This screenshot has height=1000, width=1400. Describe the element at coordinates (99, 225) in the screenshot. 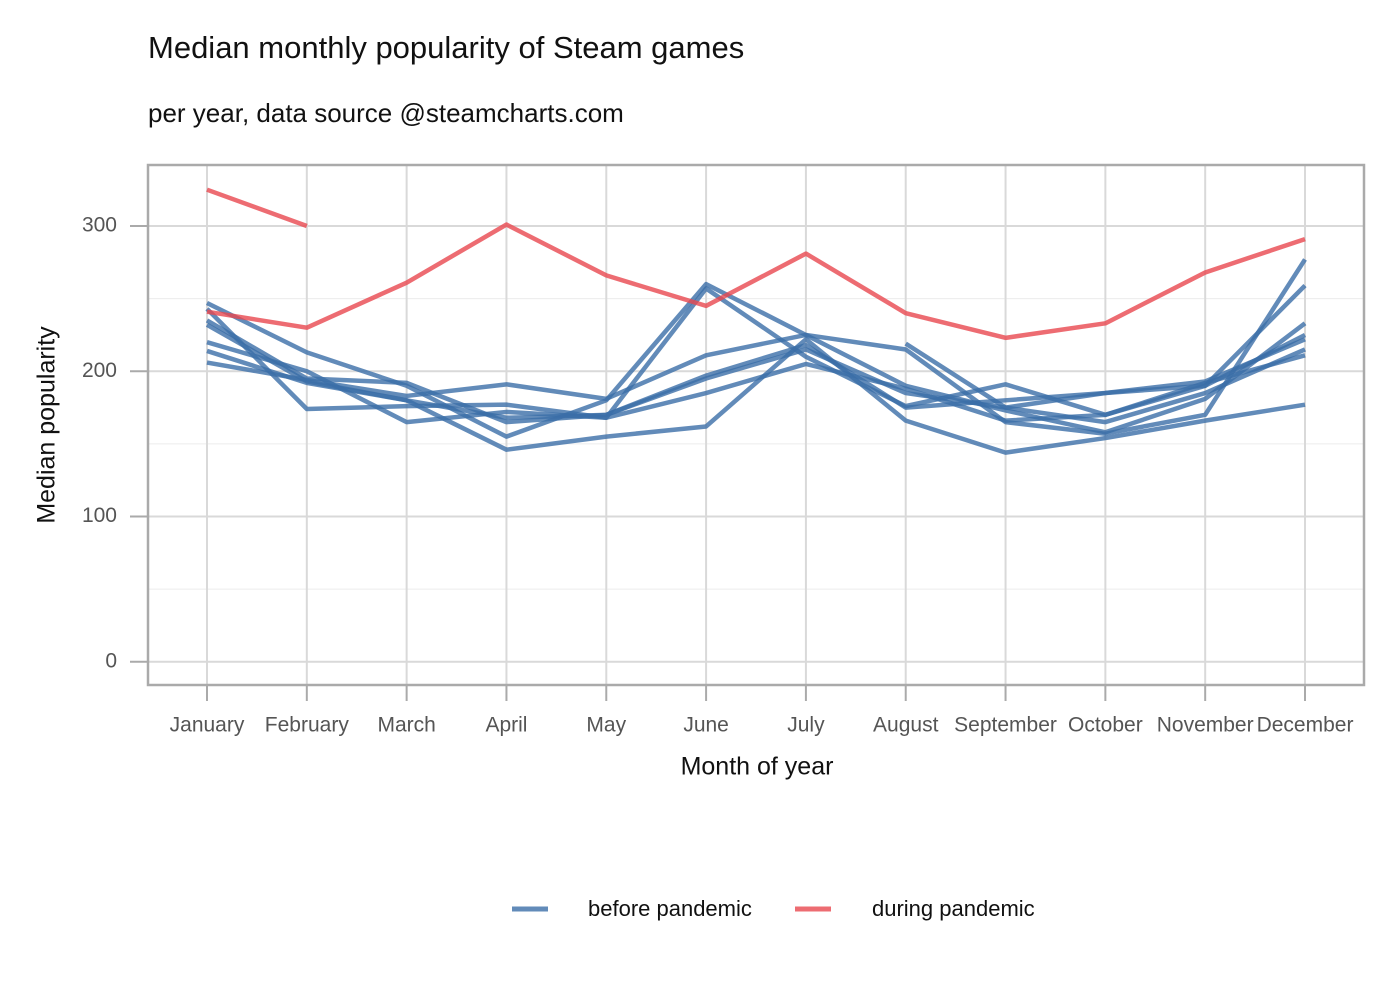

I see `y-tick-label: 300` at that location.